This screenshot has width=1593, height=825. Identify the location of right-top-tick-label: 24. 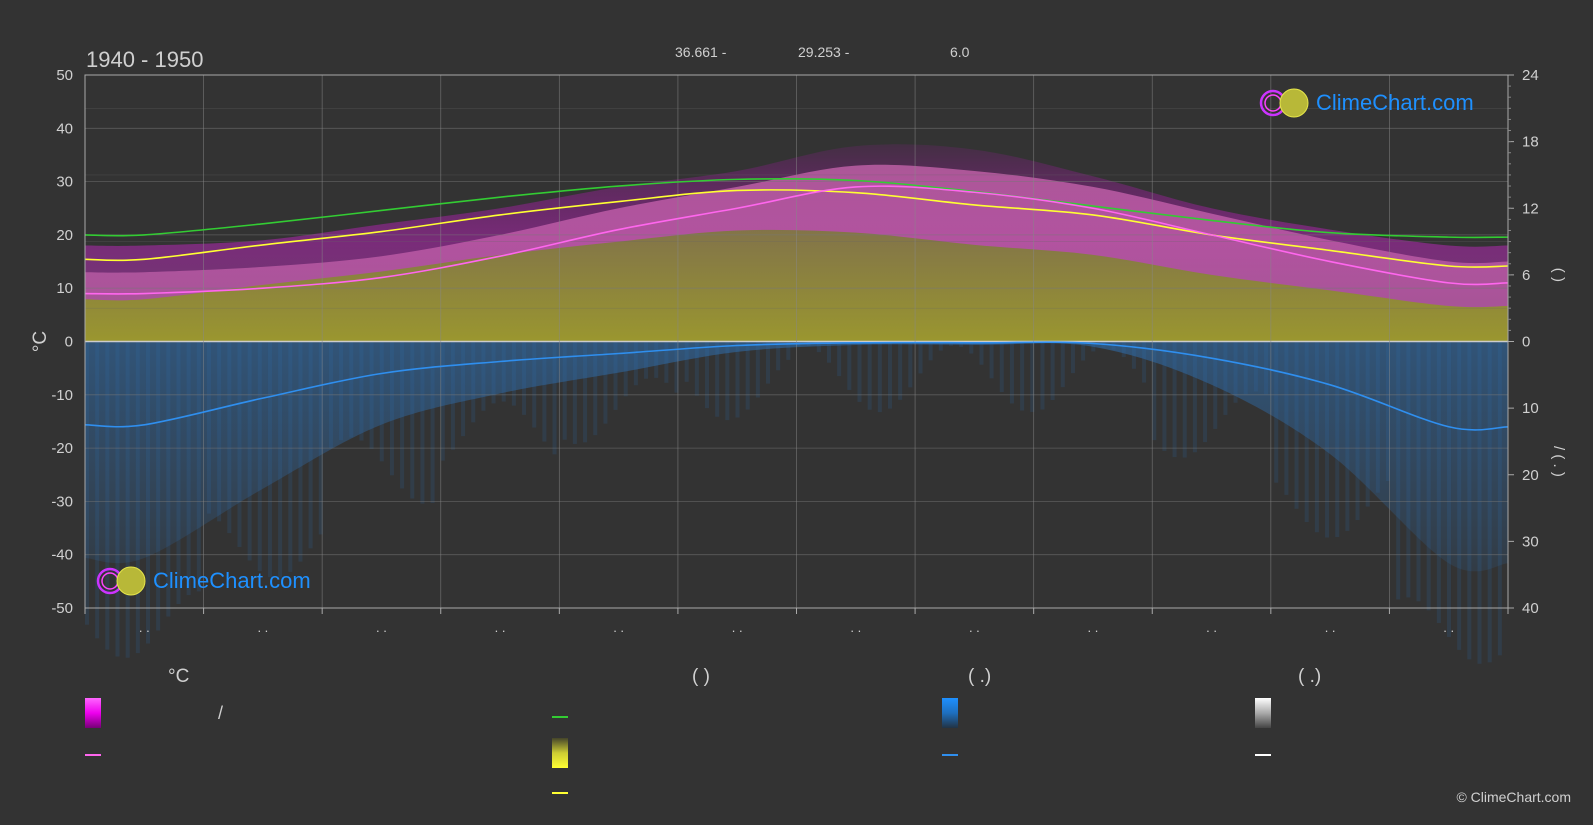
(1530, 75).